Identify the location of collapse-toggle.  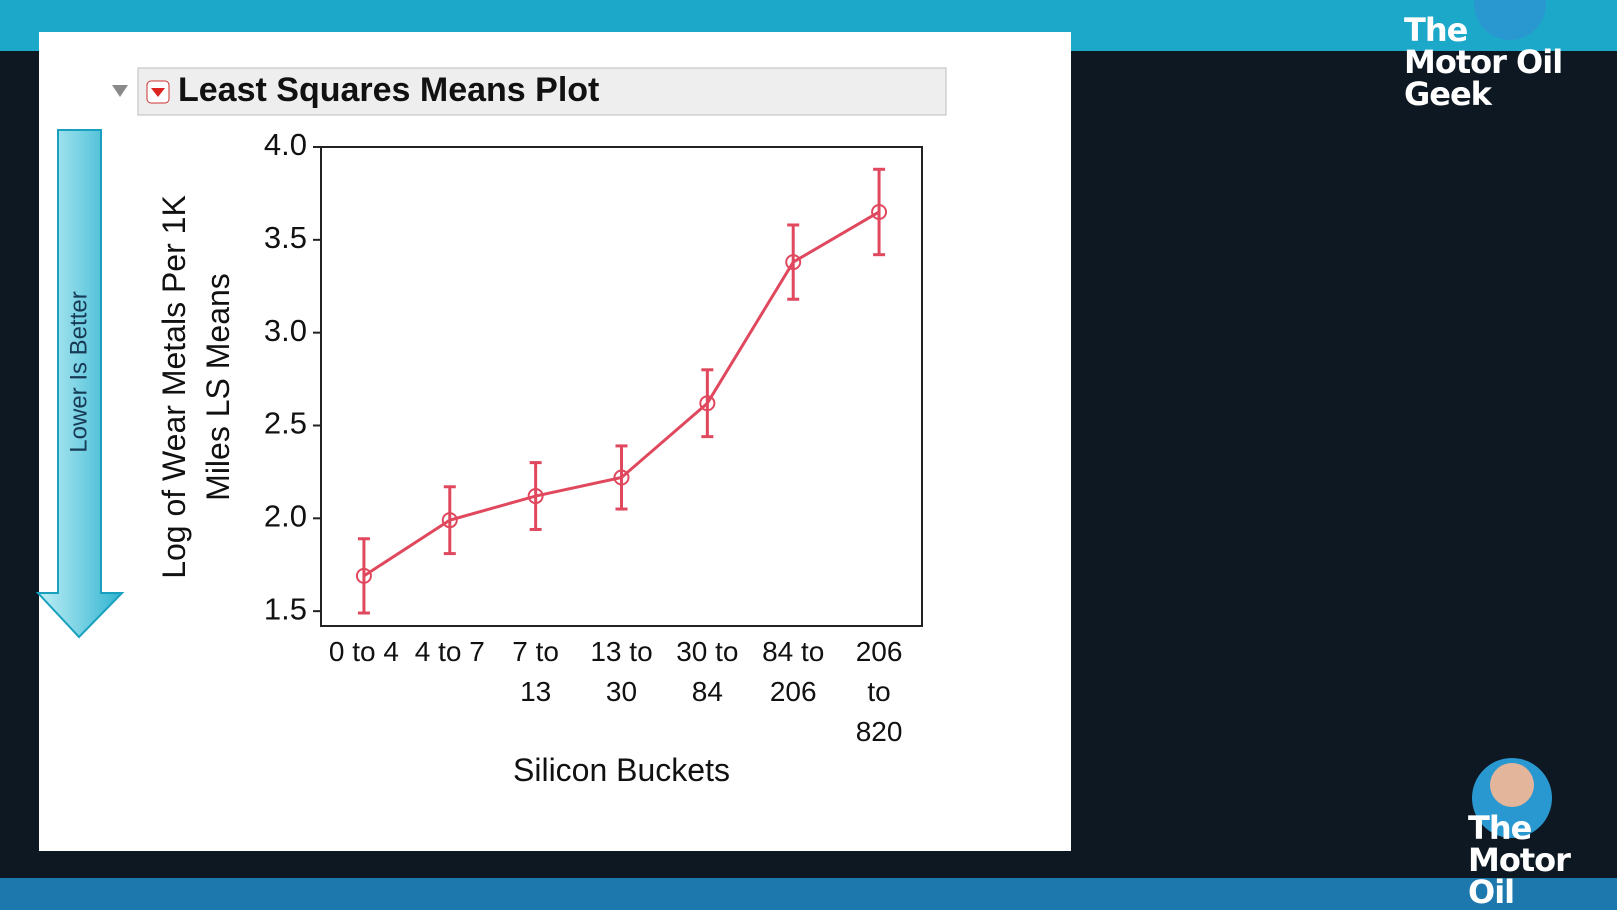
(120, 91).